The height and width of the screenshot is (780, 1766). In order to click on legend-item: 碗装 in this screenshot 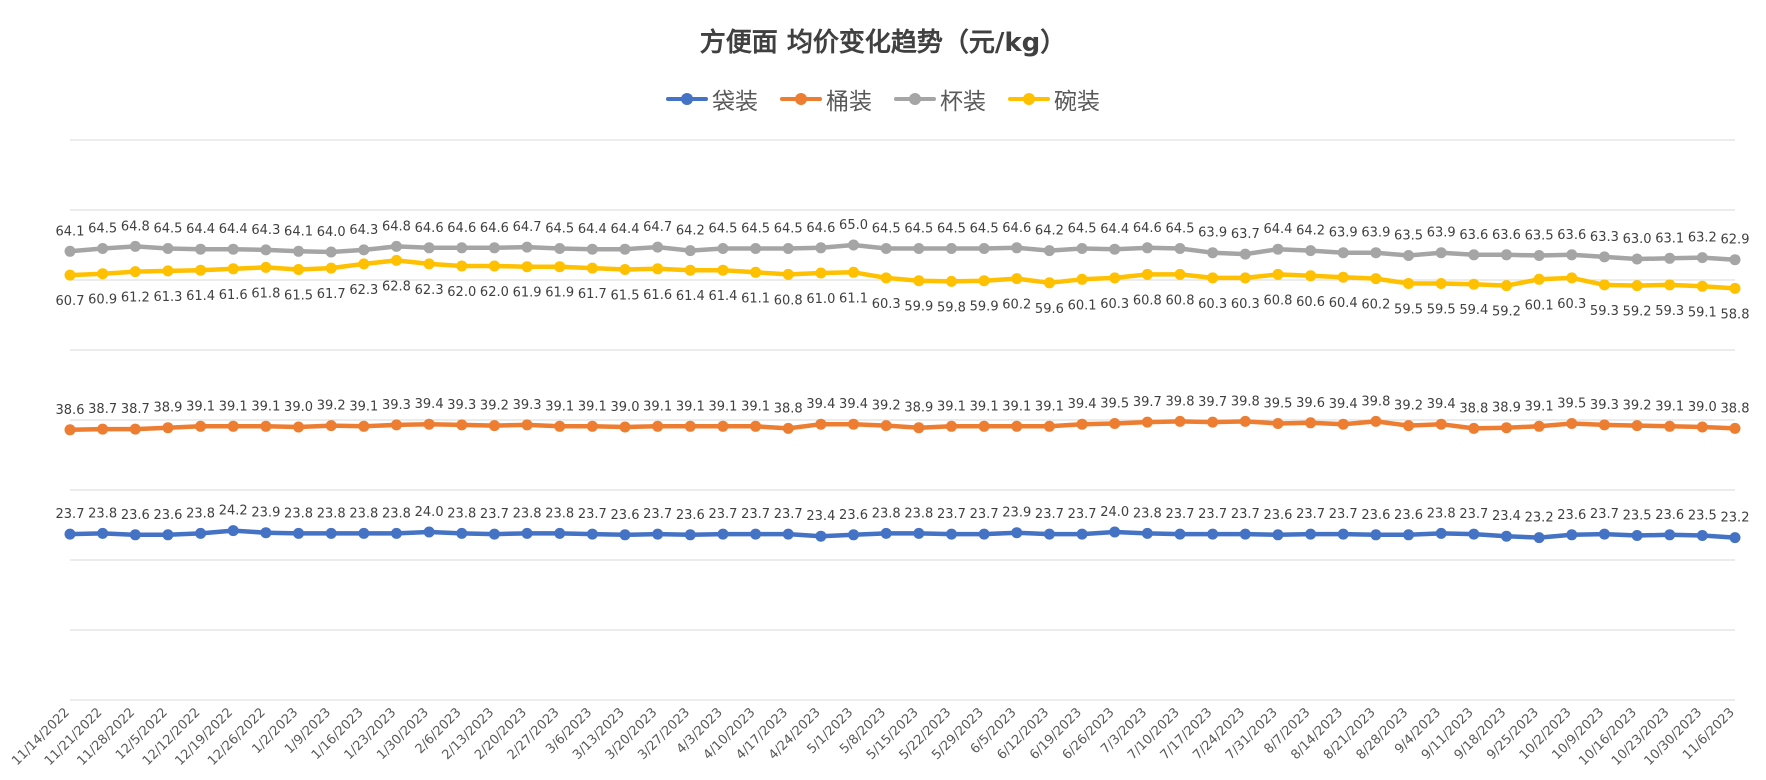, I will do `click(1054, 99)`.